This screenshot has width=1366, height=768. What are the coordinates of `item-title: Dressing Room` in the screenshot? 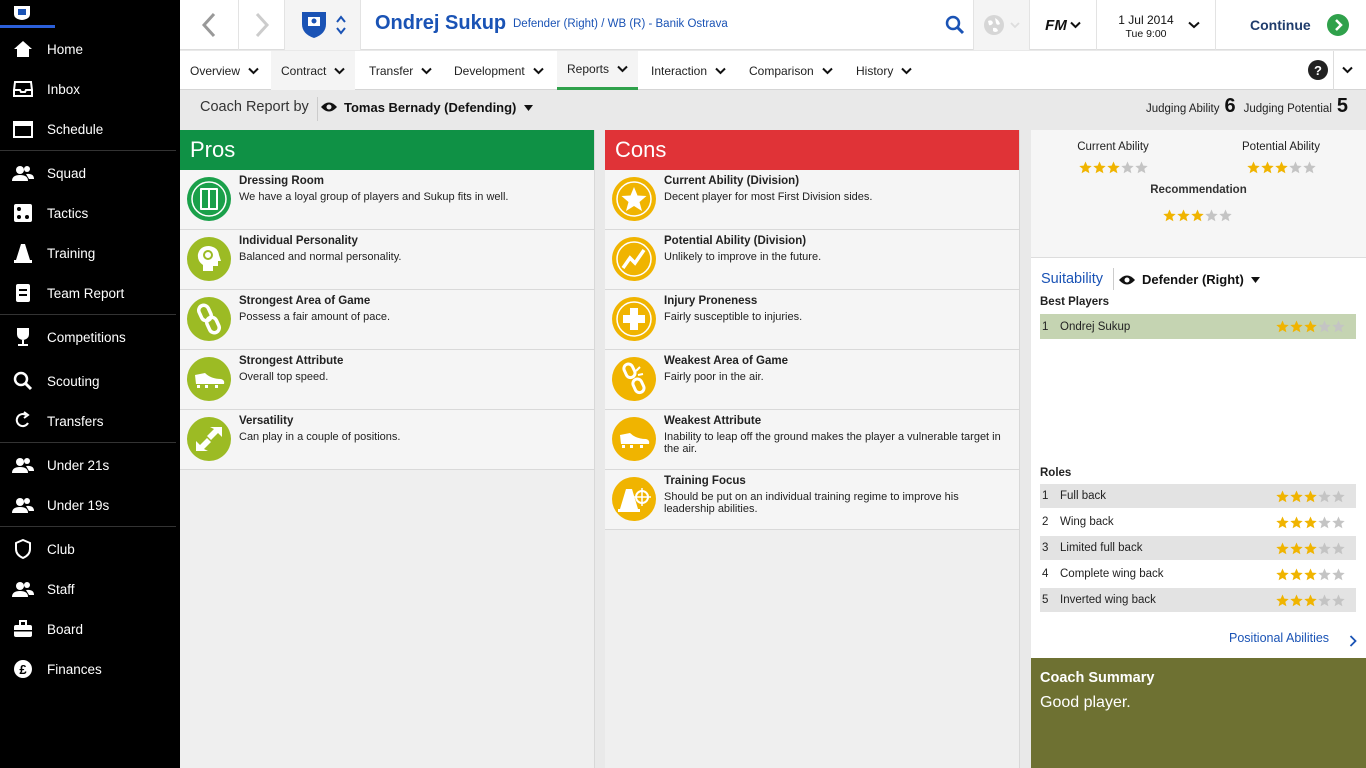 It's located at (281, 181).